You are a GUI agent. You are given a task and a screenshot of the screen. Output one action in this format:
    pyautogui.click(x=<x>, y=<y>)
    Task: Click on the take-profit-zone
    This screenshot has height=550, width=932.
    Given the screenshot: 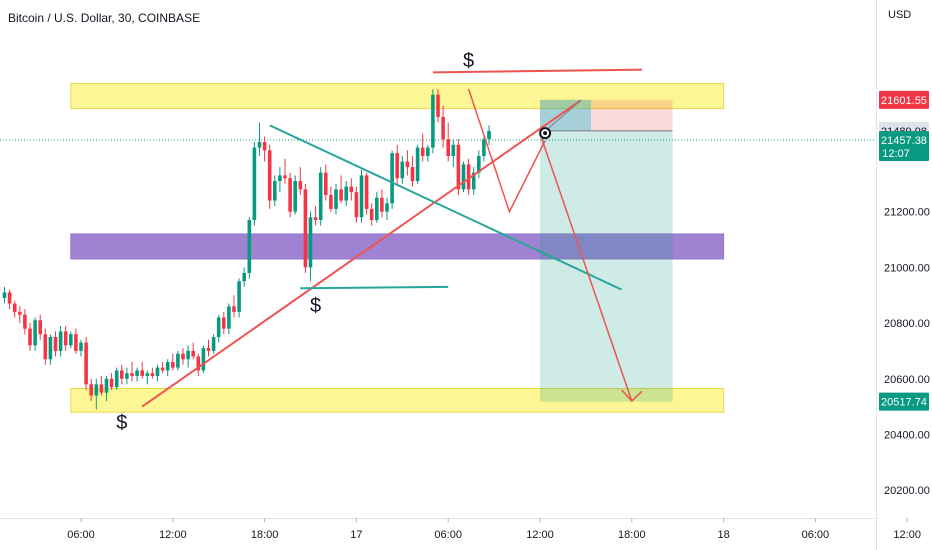 What is the action you would take?
    pyautogui.click(x=606, y=266)
    